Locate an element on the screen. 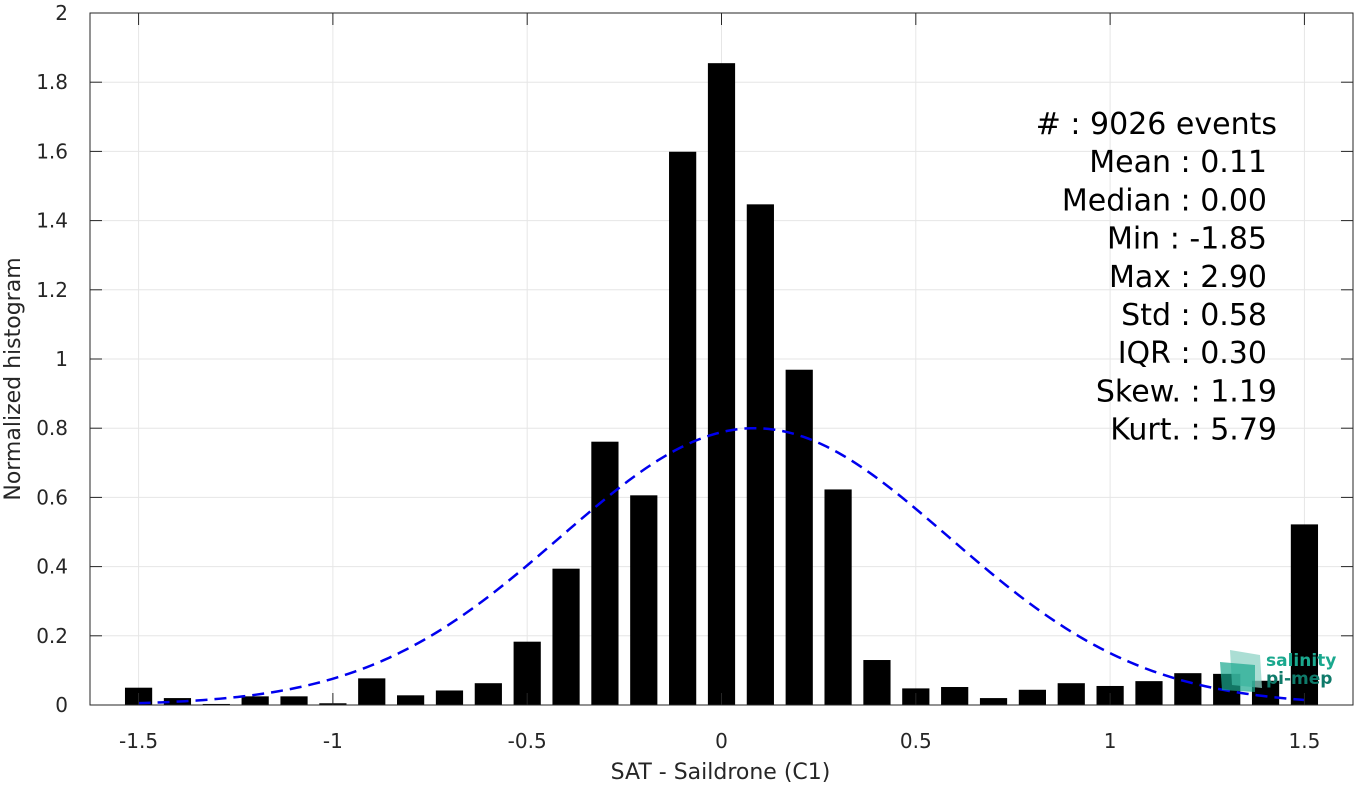  y-tick-label: 0.4 is located at coordinates (52, 567).